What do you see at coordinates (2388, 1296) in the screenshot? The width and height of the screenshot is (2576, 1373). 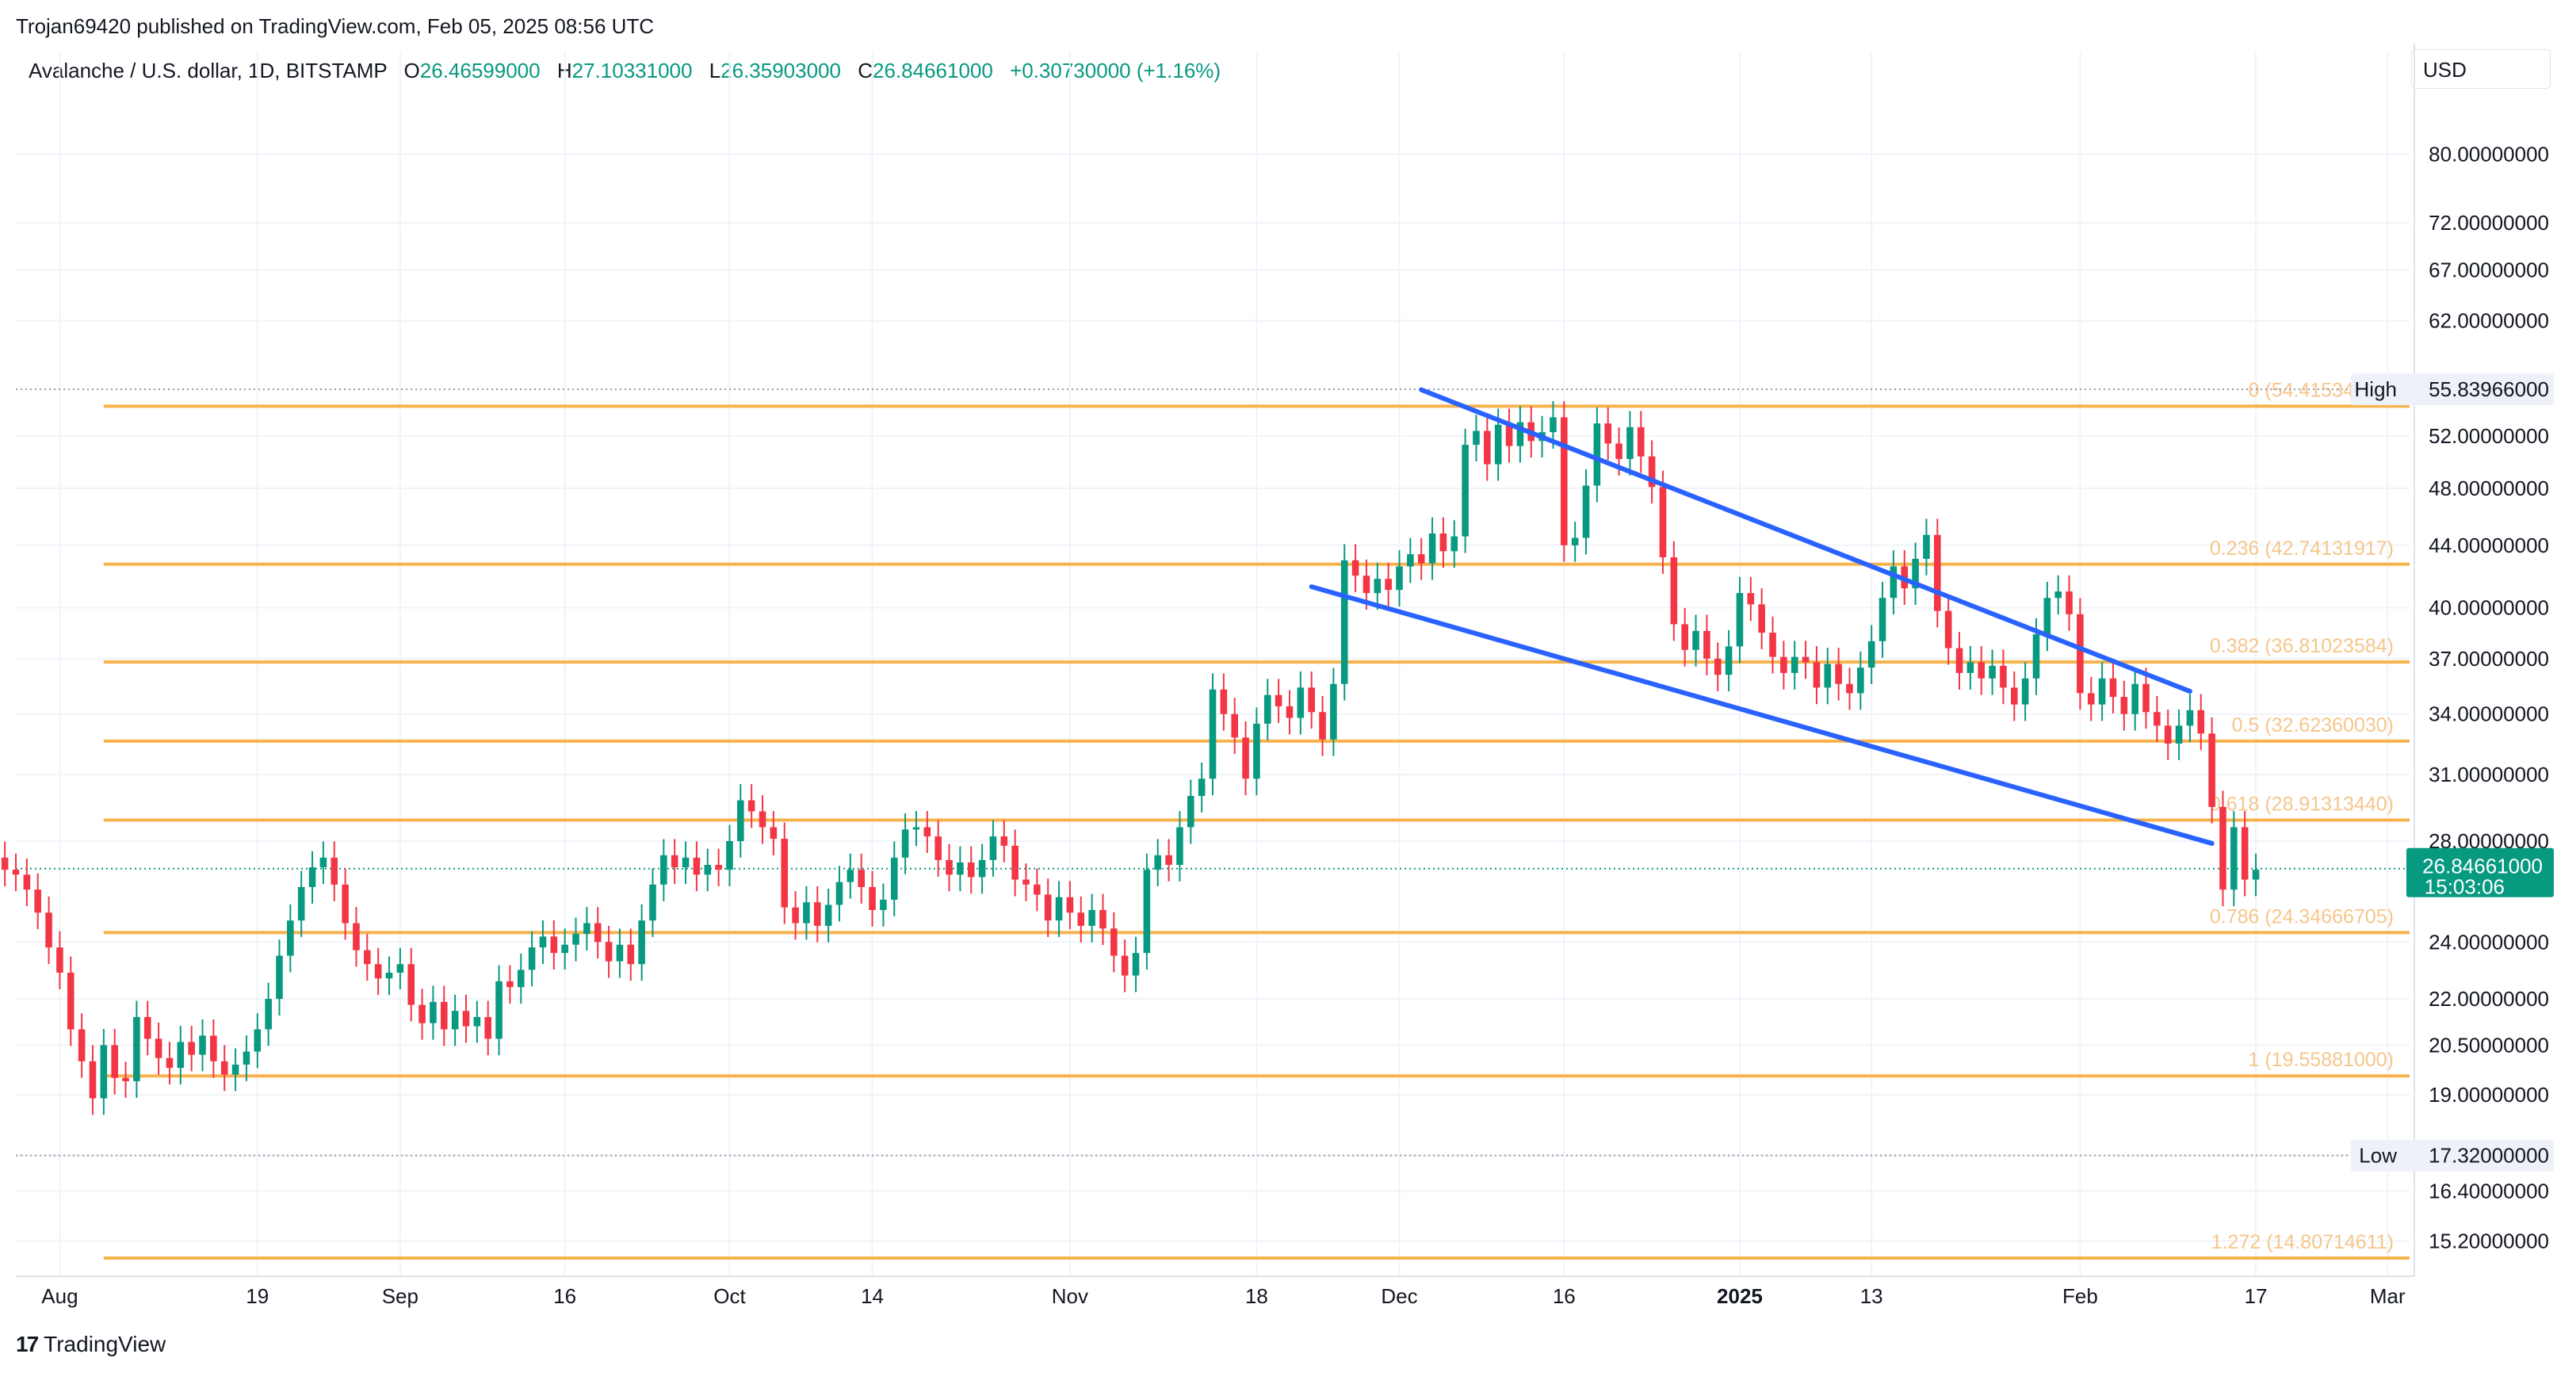 I see `x-axis-tick-label: Mar` at bounding box center [2388, 1296].